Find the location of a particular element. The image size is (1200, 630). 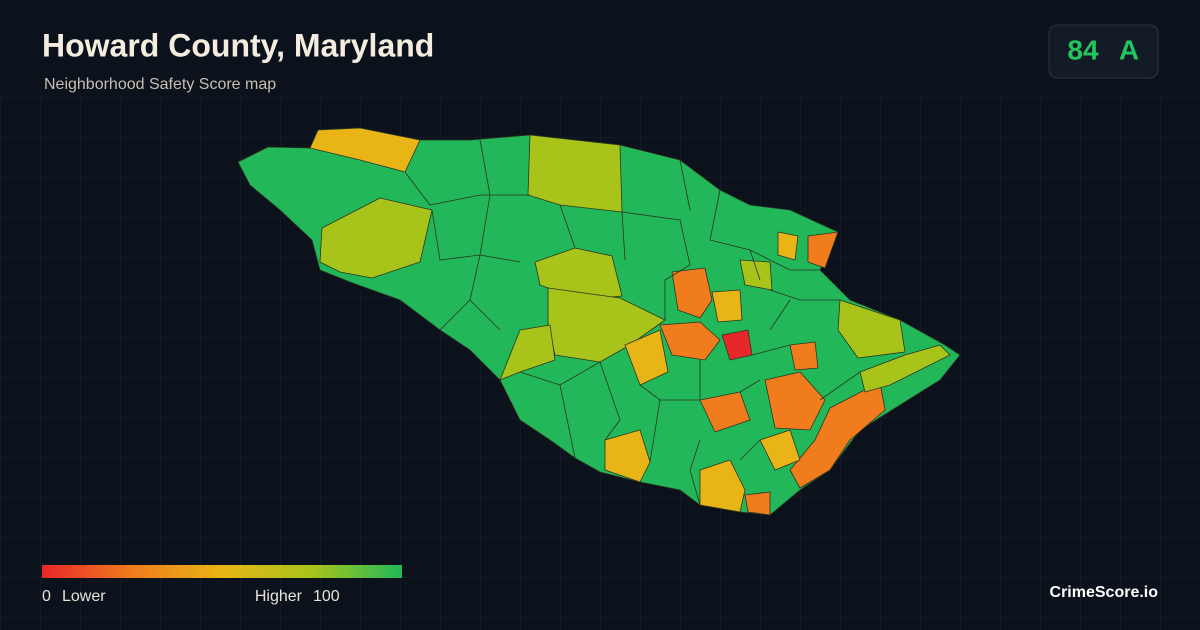

legend-min-label: Lower is located at coordinates (84, 596).